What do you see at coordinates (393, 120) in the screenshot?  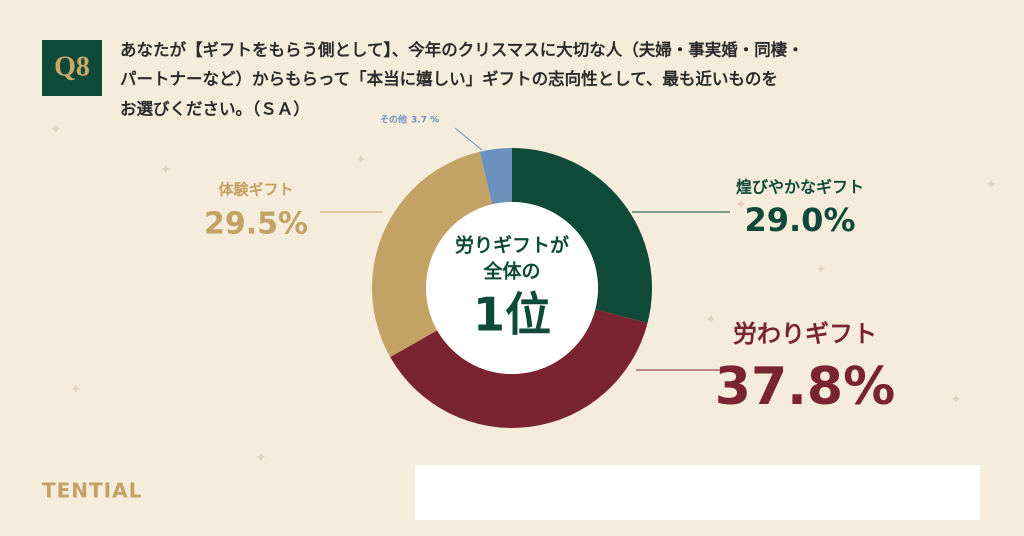 I see `slice-name: その他` at bounding box center [393, 120].